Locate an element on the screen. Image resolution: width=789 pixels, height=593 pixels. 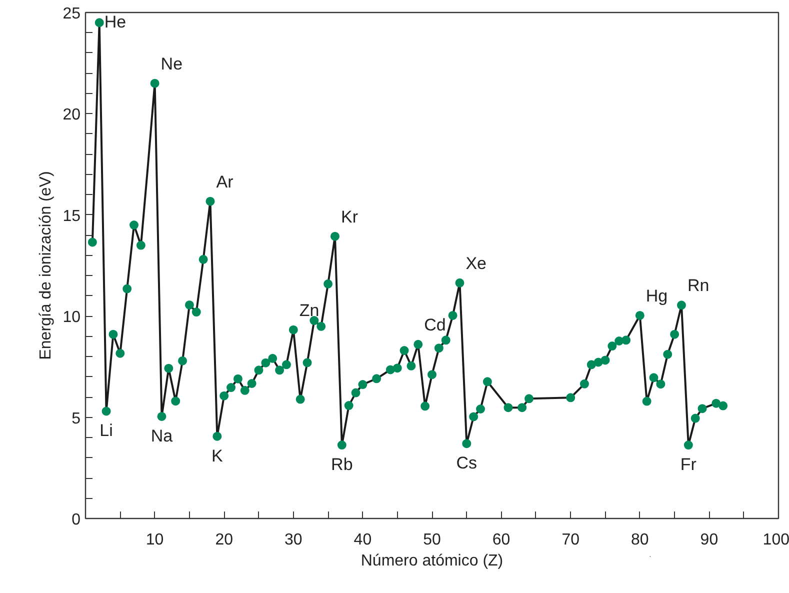
x-tick-label: 90 is located at coordinates (709, 540).